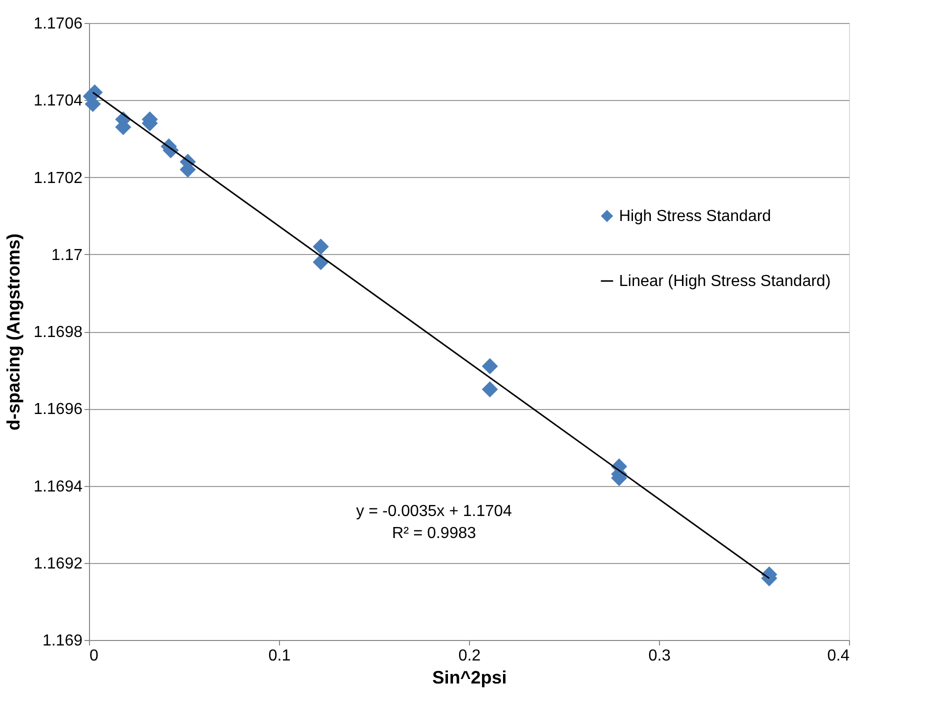  I want to click on y-tick-label: 1.1696, so click(58, 409).